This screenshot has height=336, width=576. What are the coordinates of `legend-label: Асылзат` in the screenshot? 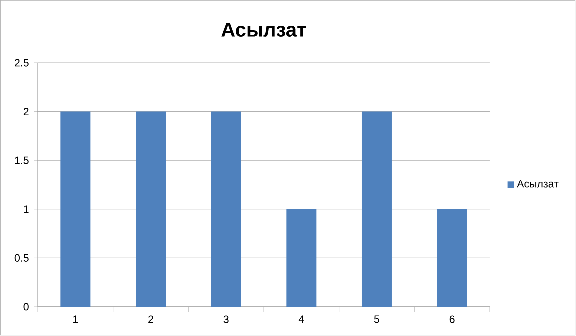 It's located at (538, 184).